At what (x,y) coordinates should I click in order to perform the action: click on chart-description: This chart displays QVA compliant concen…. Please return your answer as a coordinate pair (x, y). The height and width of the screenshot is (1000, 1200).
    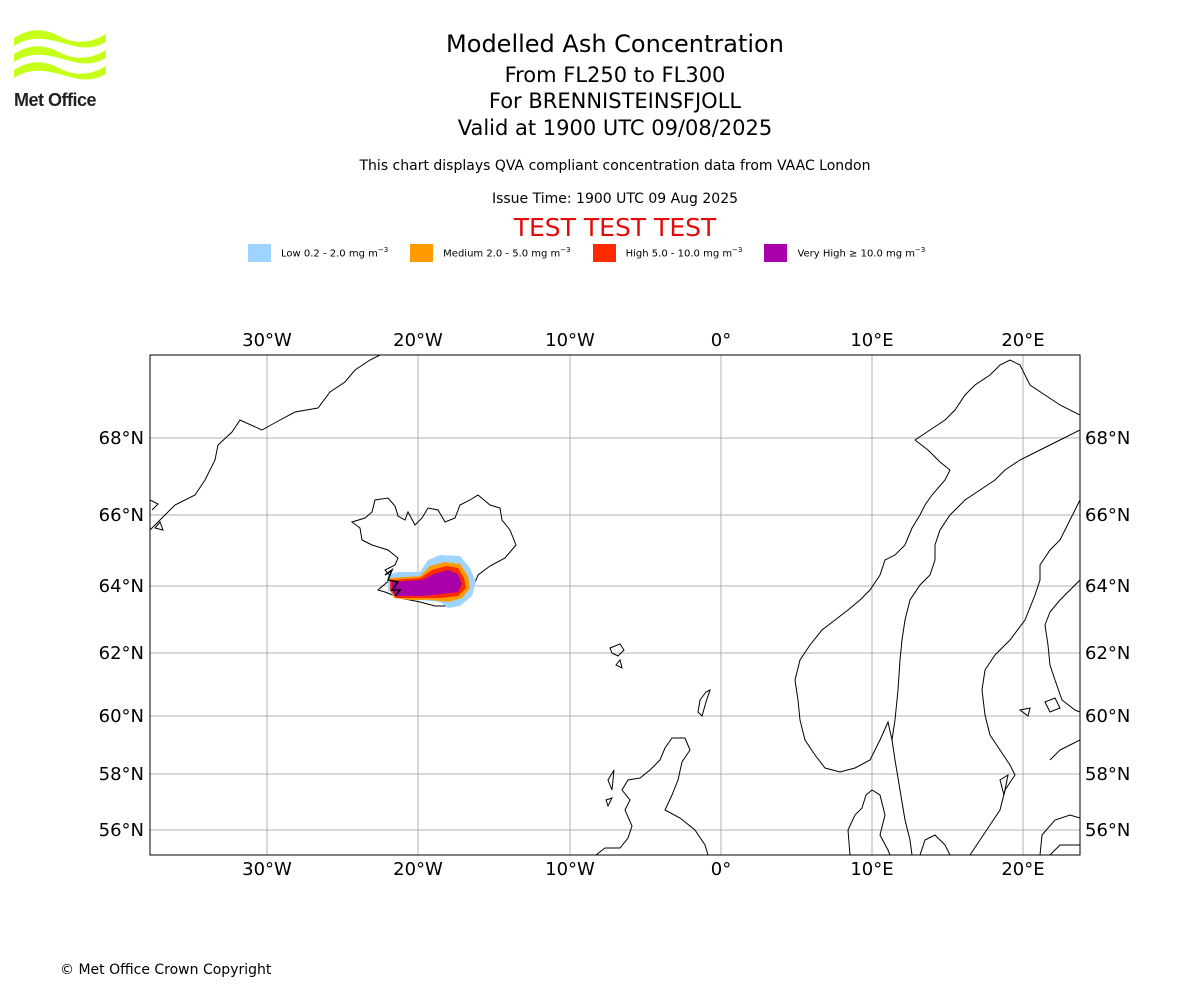
    Looking at the image, I should click on (615, 166).